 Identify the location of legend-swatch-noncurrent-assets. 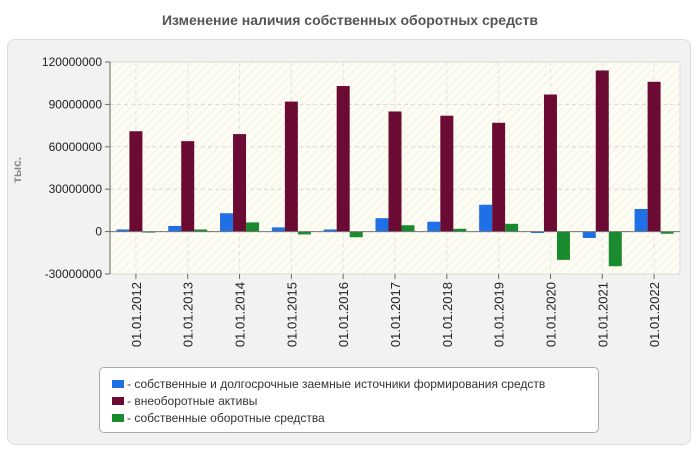
(118, 400).